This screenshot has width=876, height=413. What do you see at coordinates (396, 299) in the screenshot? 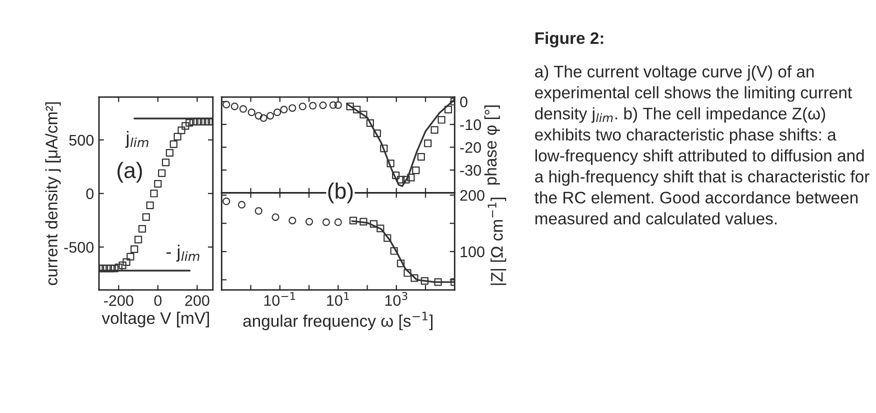
I see `x-tick-label: 10$^{3}$` at bounding box center [396, 299].